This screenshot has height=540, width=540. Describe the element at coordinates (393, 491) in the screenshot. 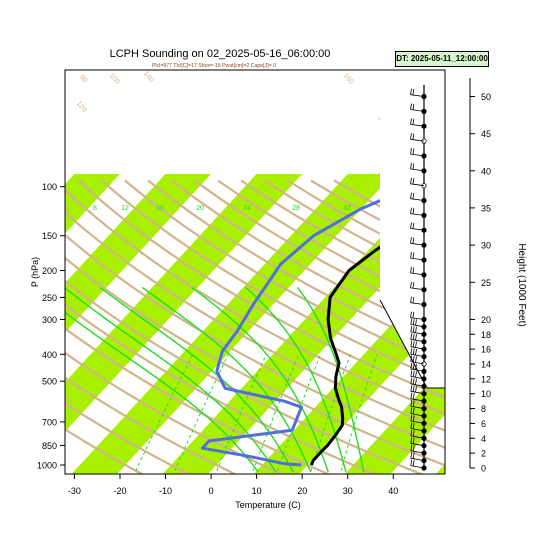

I see `x-tick-label: 40` at that location.